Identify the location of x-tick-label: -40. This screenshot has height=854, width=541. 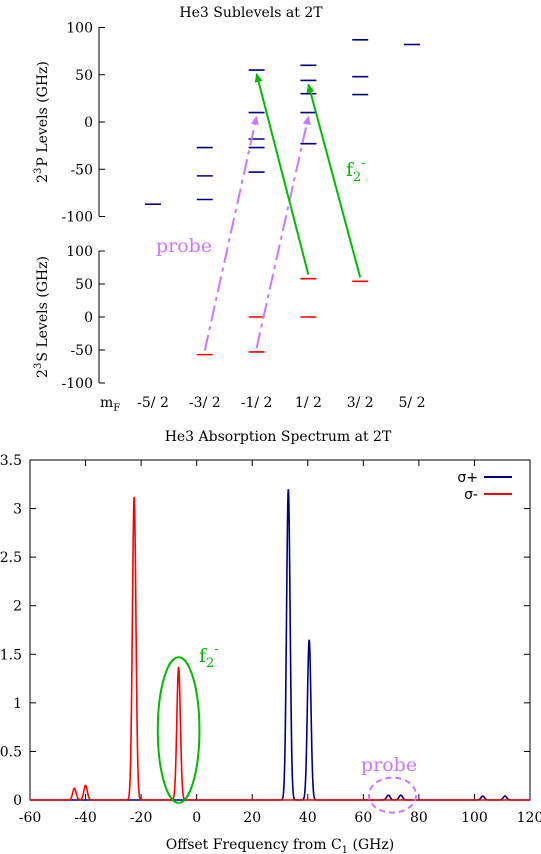
(85, 818).